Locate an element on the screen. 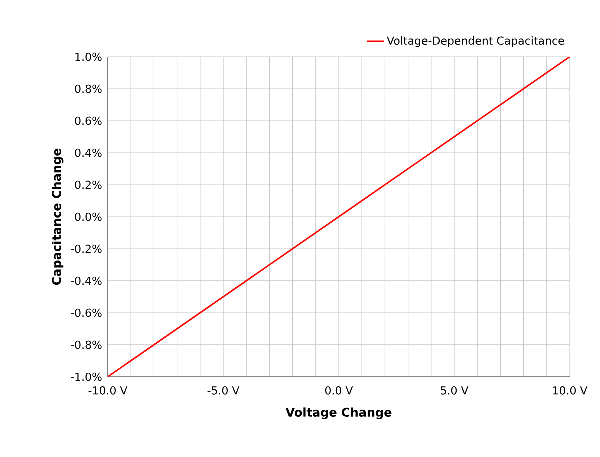 This screenshot has height=457, width=600. x-tick-label: 0.0 V is located at coordinates (339, 390).